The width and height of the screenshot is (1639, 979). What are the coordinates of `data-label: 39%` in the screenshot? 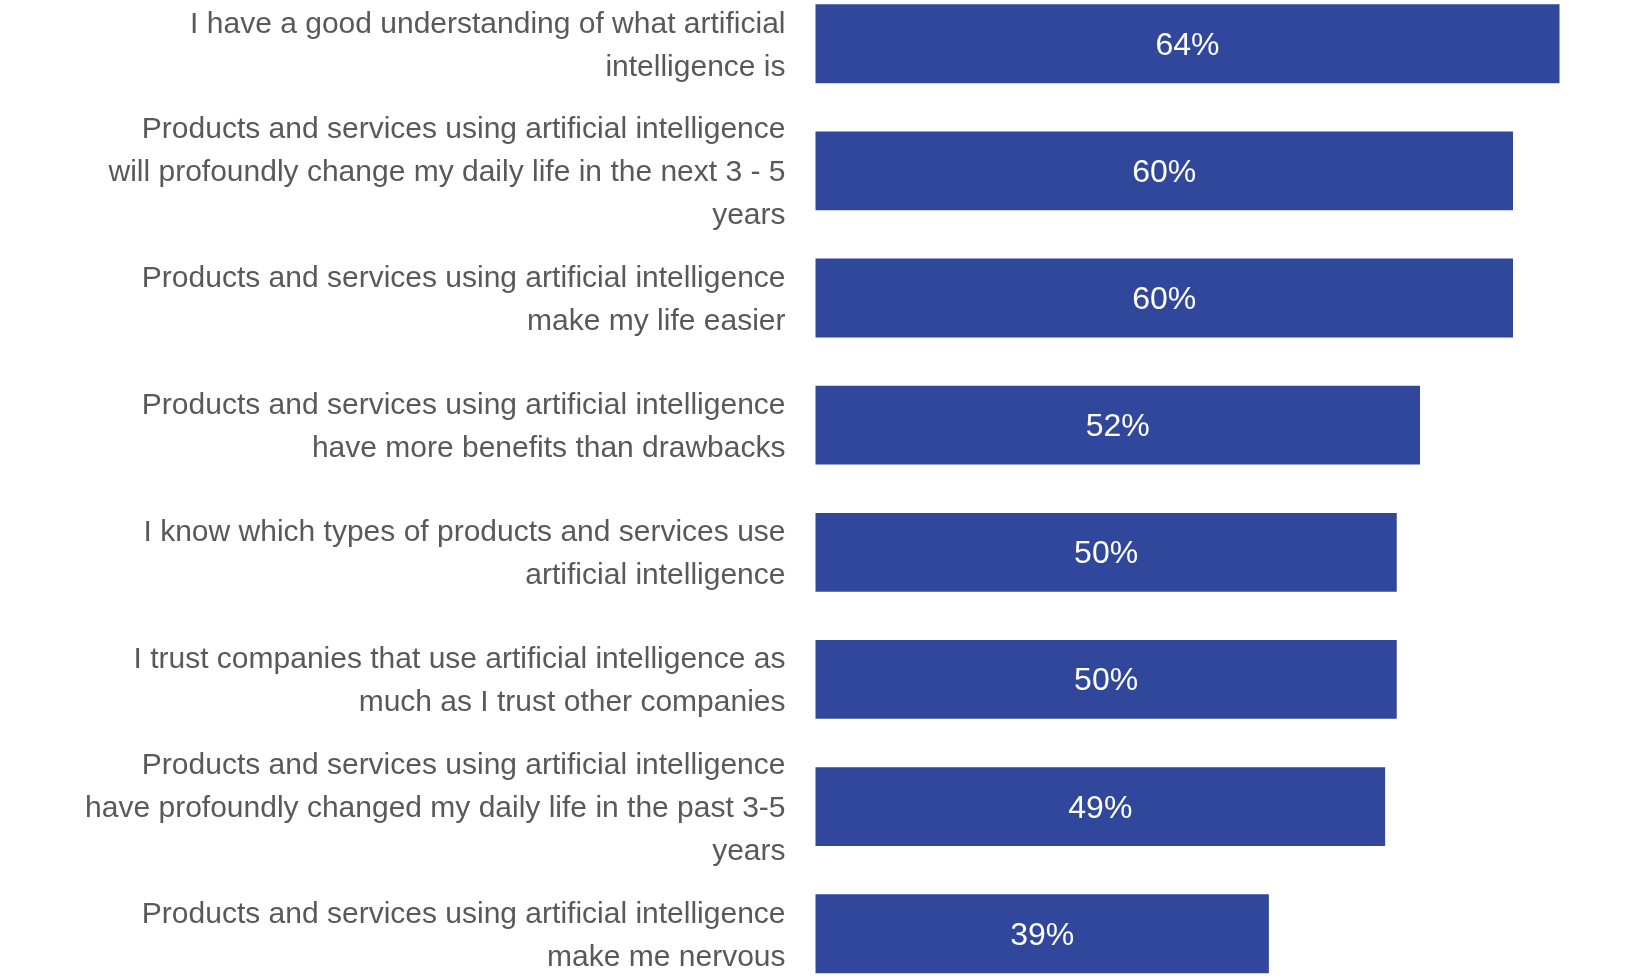 It's located at (1042, 933).